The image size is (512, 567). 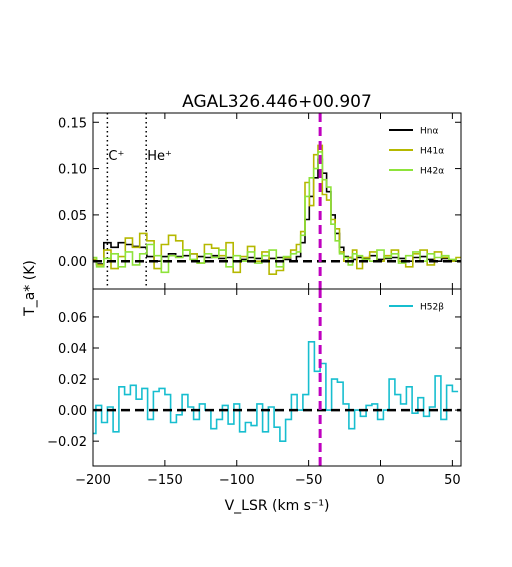 What do you see at coordinates (72, 349) in the screenshot?
I see `y-tick-label: 0.04` at bounding box center [72, 349].